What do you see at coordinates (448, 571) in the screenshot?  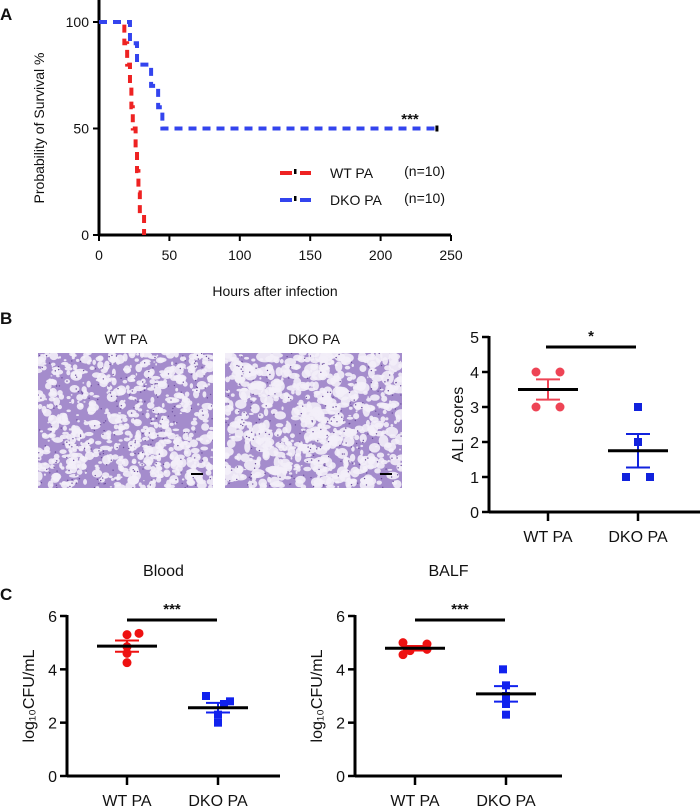 I see `chart-title: BALF` at bounding box center [448, 571].